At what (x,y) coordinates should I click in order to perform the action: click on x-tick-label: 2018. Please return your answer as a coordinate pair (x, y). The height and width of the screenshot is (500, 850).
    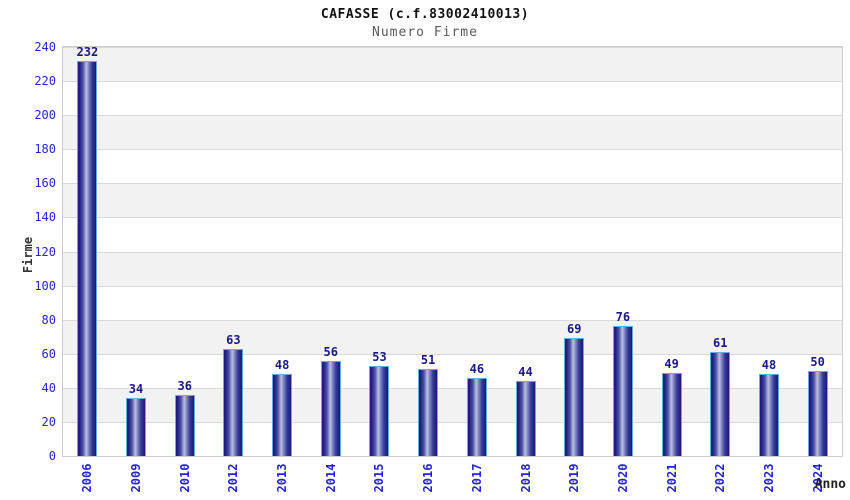
    Looking at the image, I should click on (525, 478).